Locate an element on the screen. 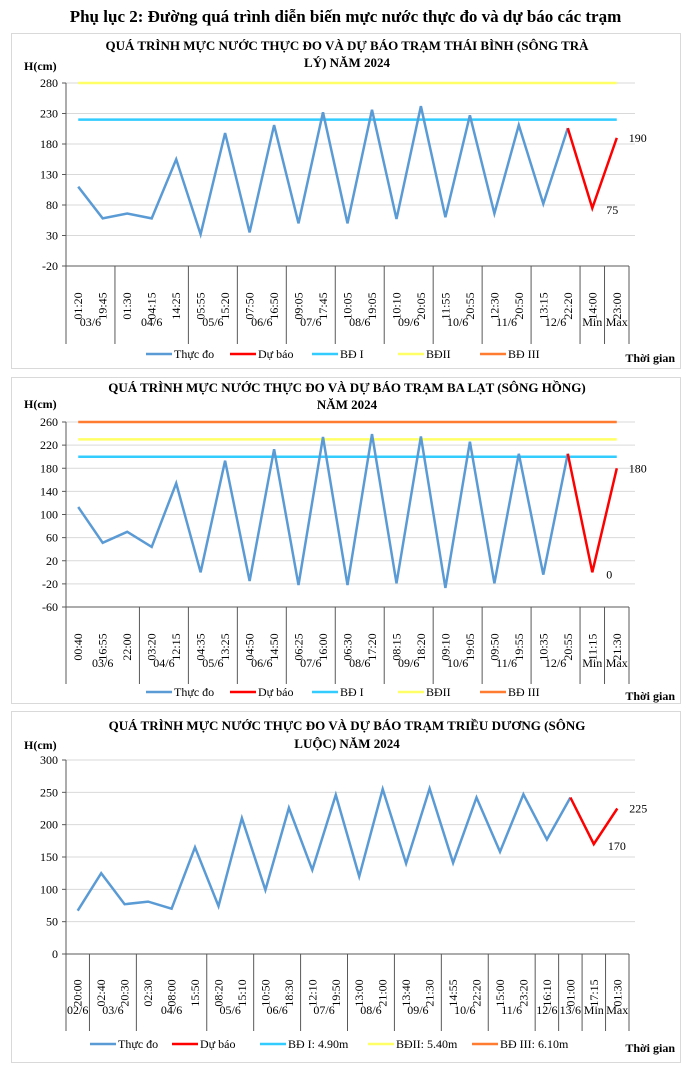 Image resolution: width=691 pixels, height=1065 pixels. x-time-label: 17:15 is located at coordinates (594, 992).